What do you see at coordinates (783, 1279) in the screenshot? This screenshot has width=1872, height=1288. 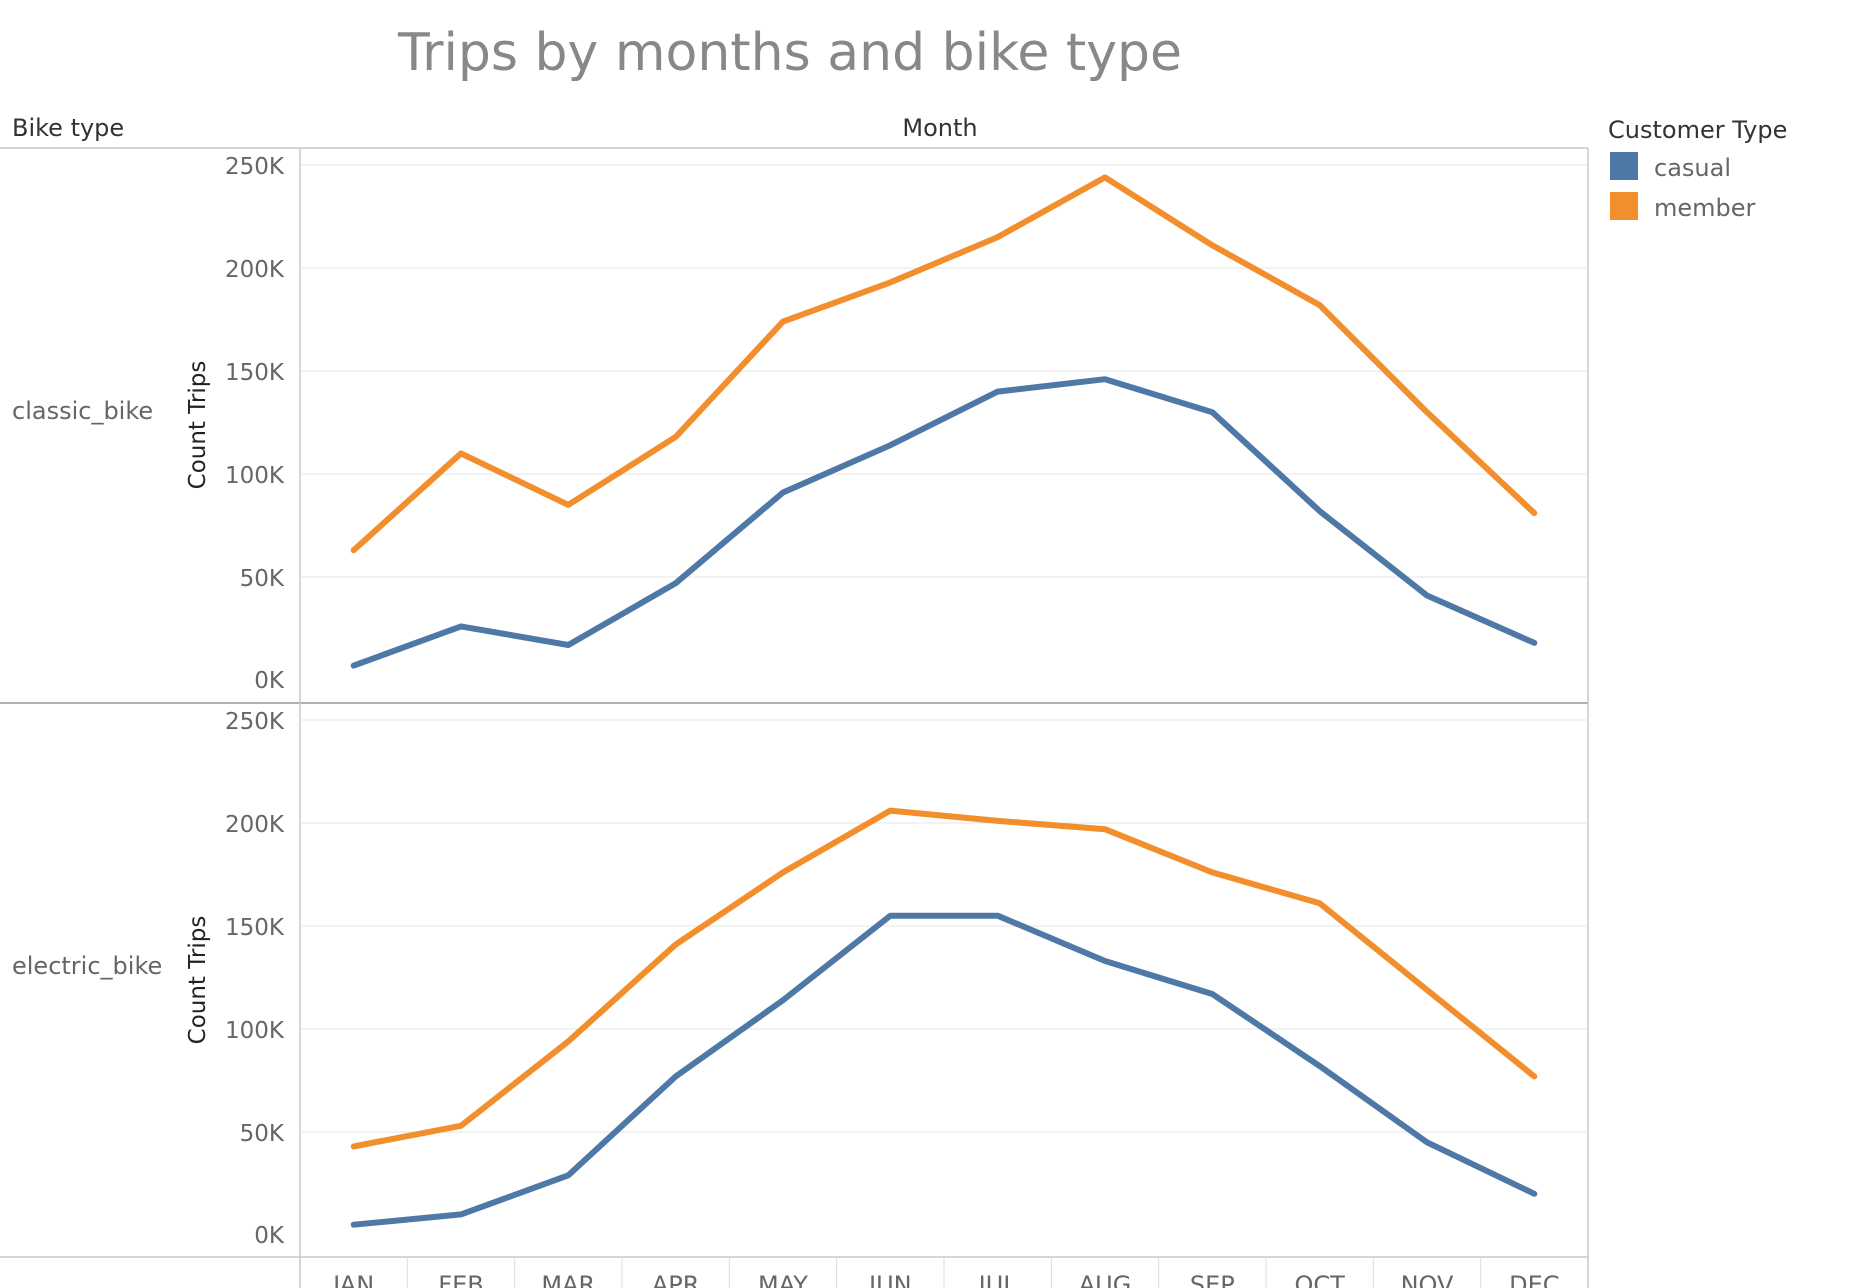 I see `x-tick-label: MAY` at bounding box center [783, 1279].